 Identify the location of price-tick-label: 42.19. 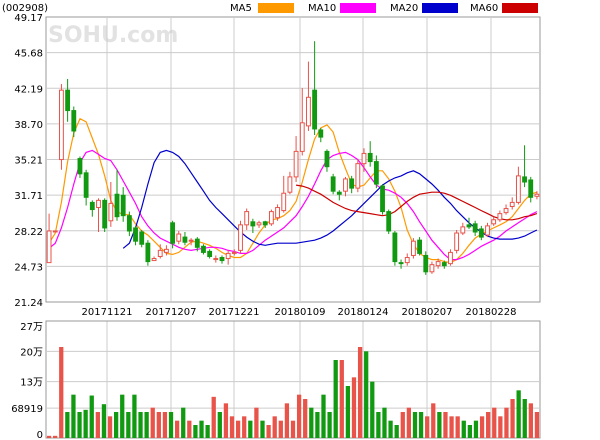
(28, 89).